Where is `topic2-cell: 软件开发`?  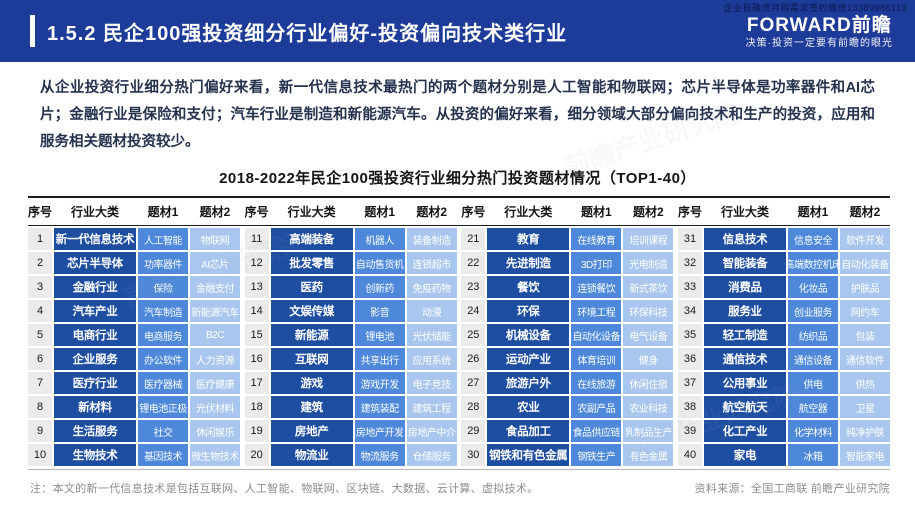 topic2-cell: 软件开发 is located at coordinates (864, 239).